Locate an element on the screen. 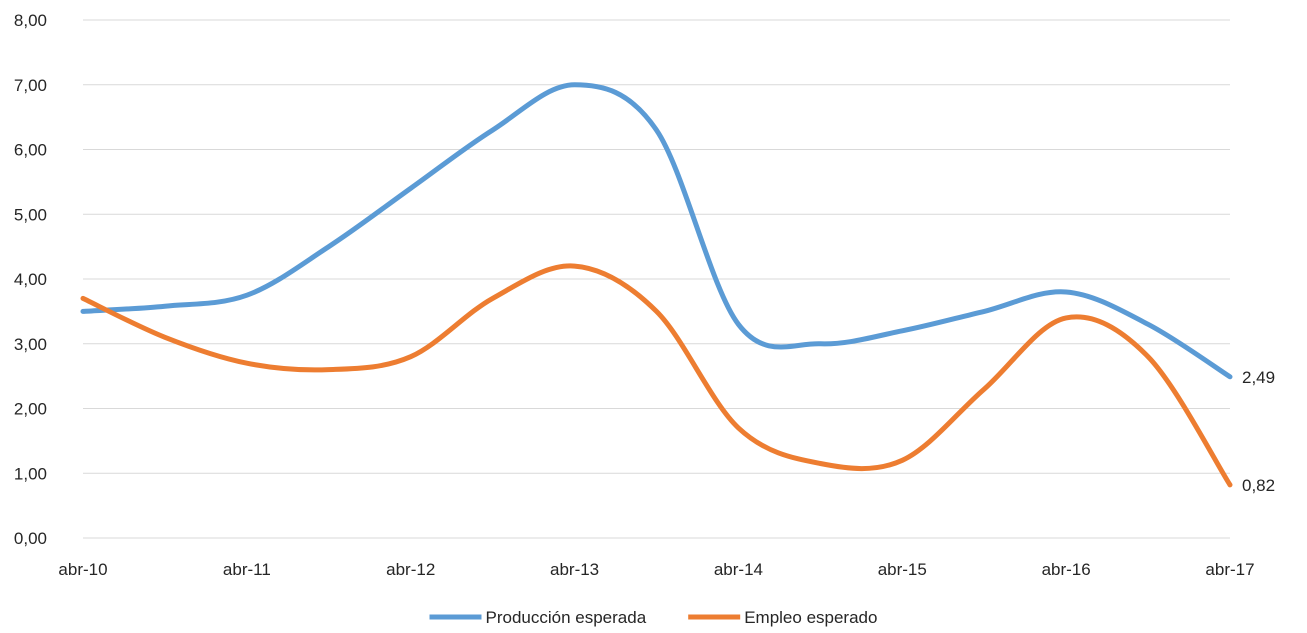 The height and width of the screenshot is (633, 1307). x-tick-label: abr-17 is located at coordinates (1229, 569).